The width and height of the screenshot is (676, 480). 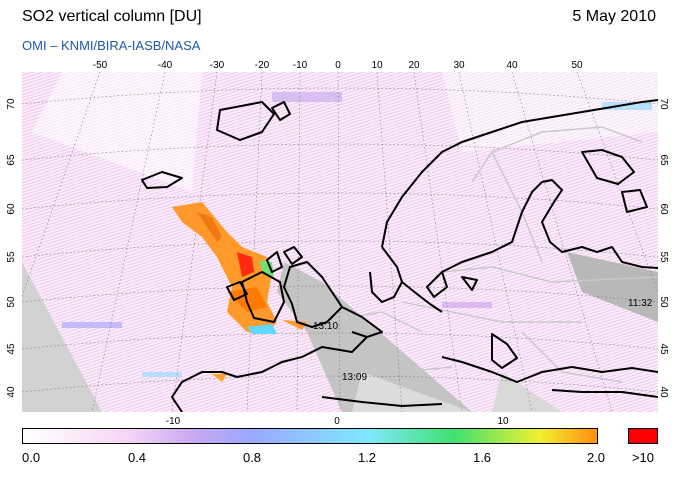 What do you see at coordinates (664, 392) in the screenshot?
I see `lat-tick-right: 40` at bounding box center [664, 392].